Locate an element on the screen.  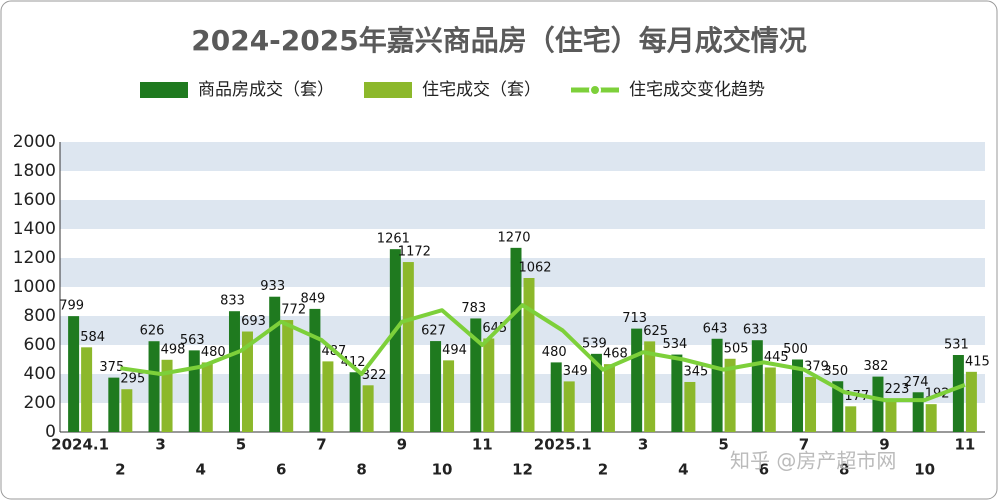
value-label: 643 is located at coordinates (715, 328).